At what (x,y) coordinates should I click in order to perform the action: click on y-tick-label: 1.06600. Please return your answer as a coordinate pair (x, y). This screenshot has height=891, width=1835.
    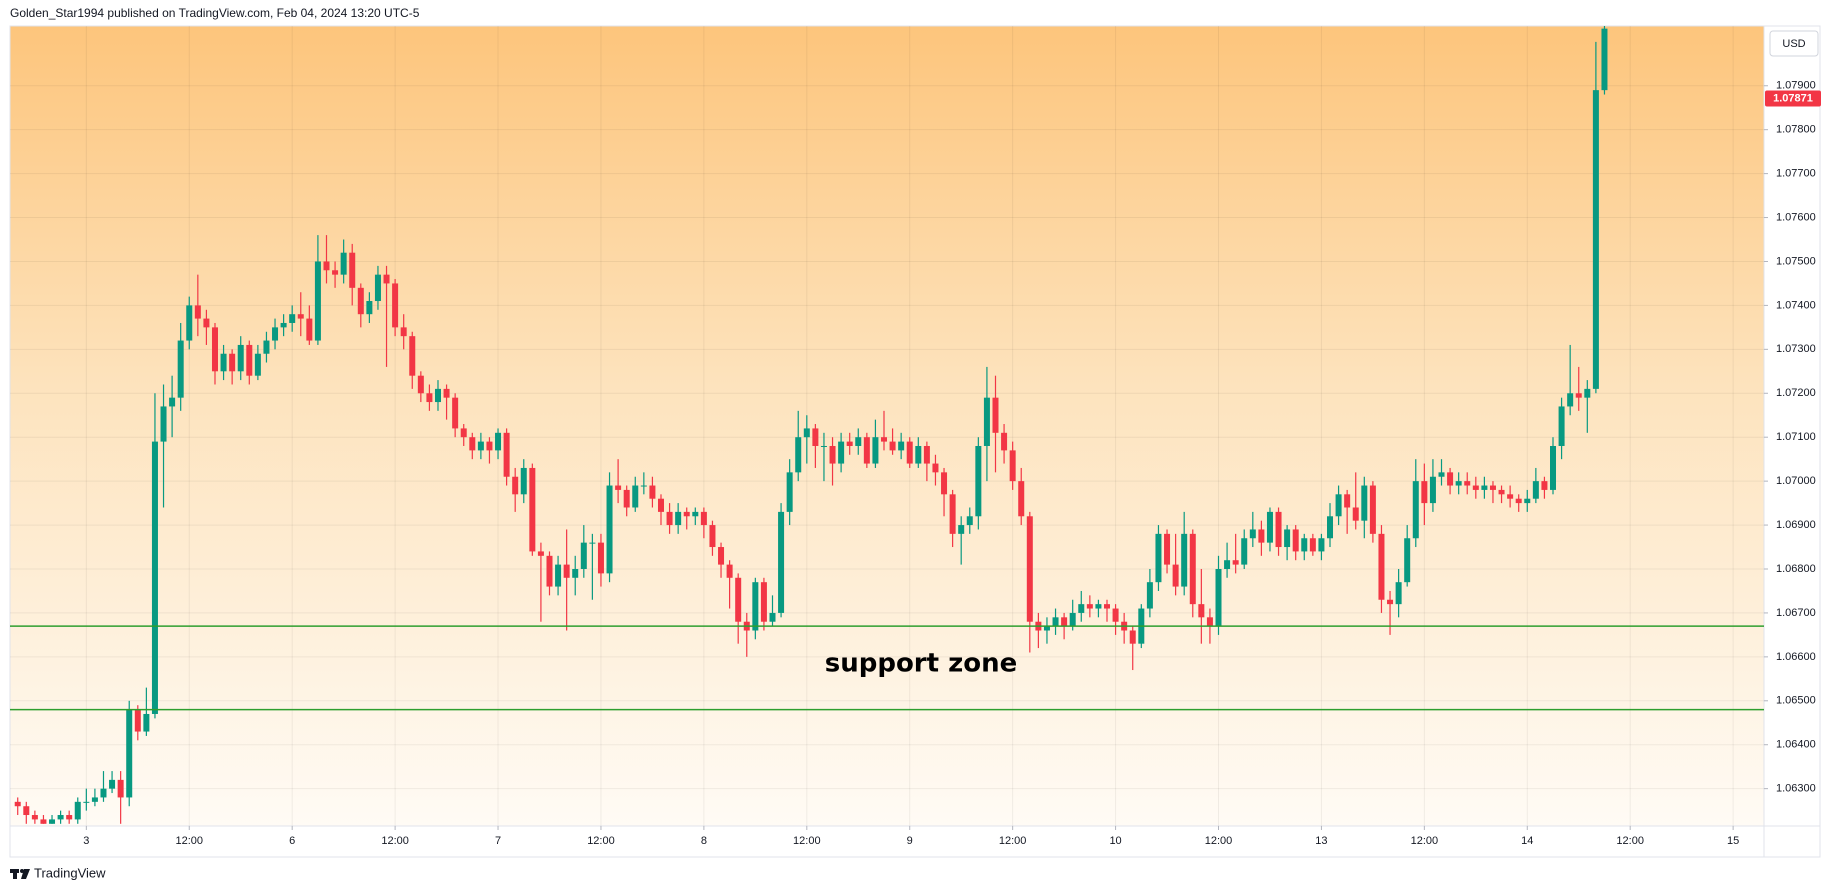
    Looking at the image, I should click on (1796, 657).